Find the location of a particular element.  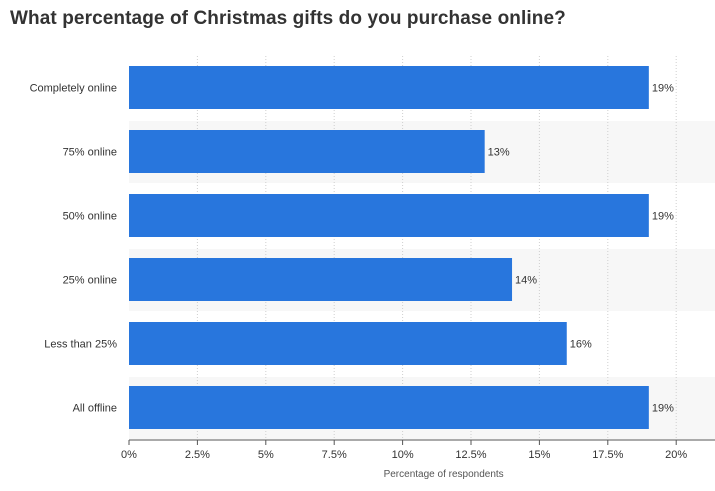

x-axis-title: Percentage of respondents is located at coordinates (444, 474).